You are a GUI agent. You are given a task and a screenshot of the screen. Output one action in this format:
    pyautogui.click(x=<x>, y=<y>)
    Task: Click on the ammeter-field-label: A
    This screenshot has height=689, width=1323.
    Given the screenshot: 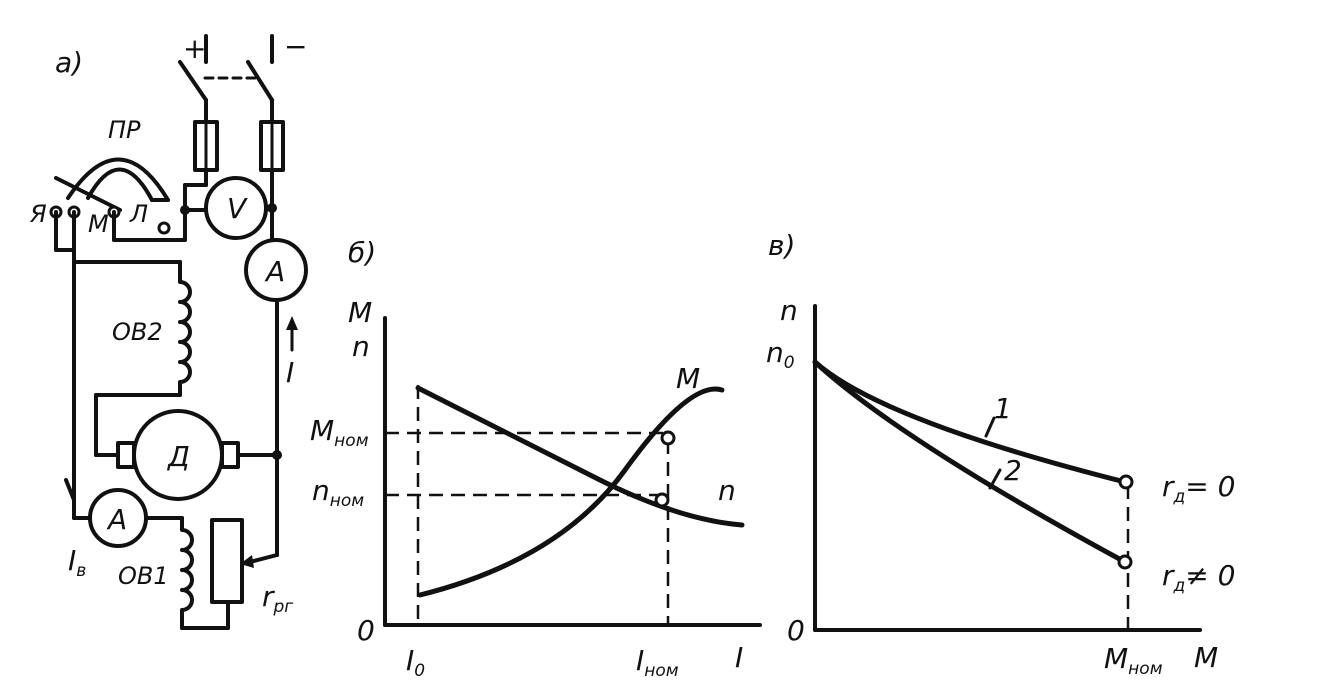 What is the action you would take?
    pyautogui.click(x=116, y=519)
    